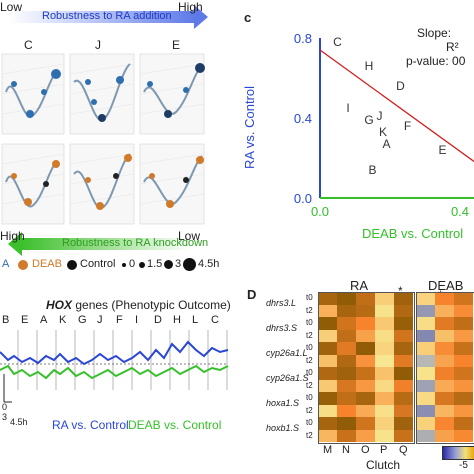 The width and height of the screenshot is (474, 474). What do you see at coordinates (287, 378) in the screenshot?
I see `heatmap-gene-label: cyp26a1.S` at bounding box center [287, 378].